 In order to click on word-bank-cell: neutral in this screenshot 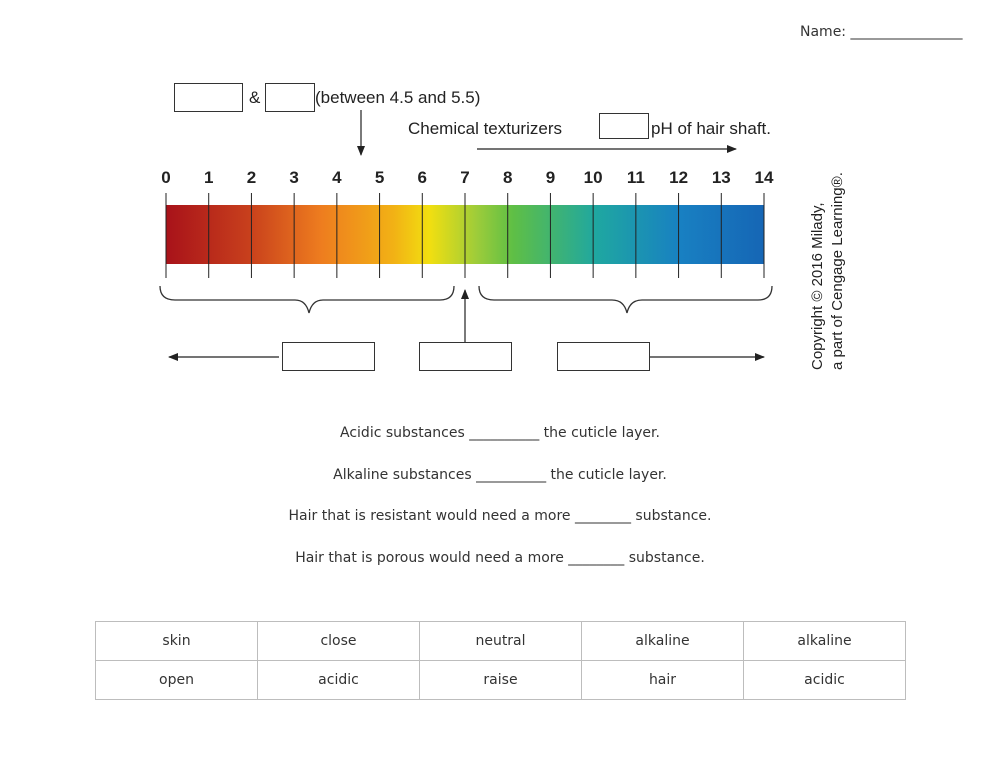, I will do `click(500, 641)`.